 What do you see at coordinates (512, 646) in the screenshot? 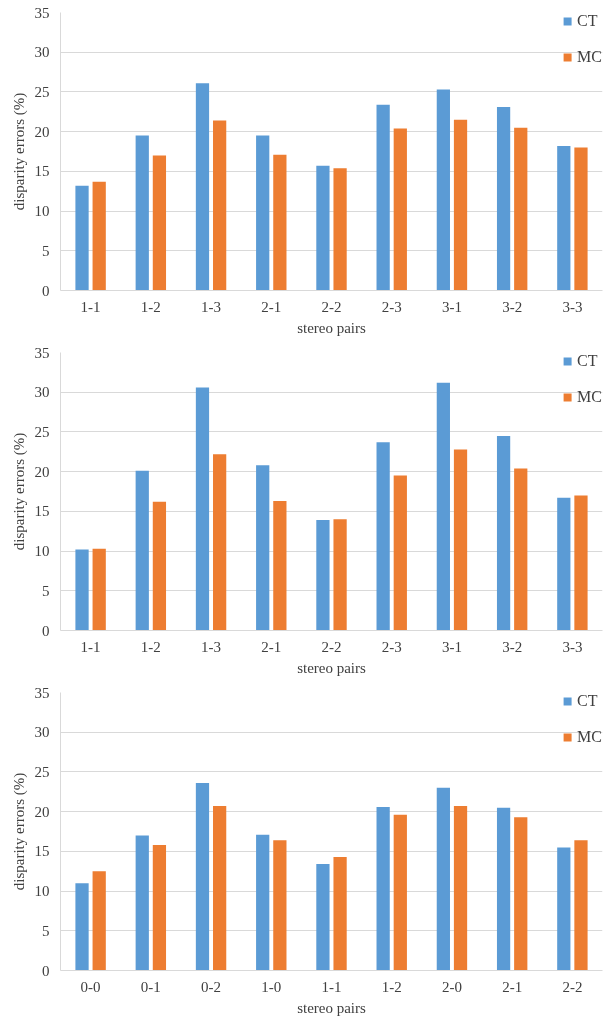
I see `x-tick-label: 3-2` at bounding box center [512, 646].